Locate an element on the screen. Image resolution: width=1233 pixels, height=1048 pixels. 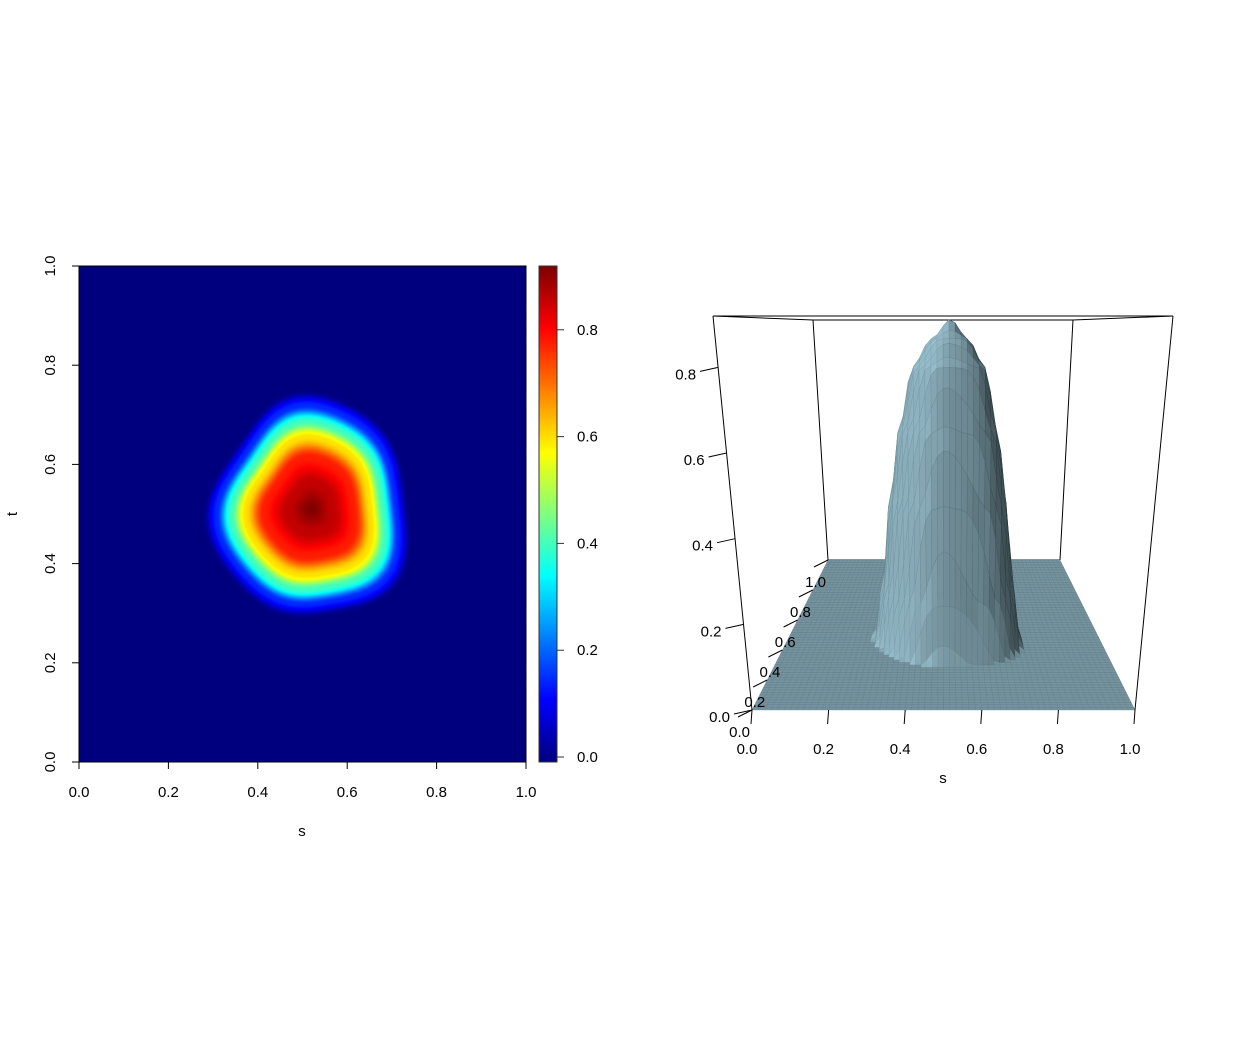
y-tick-label: 0.2 is located at coordinates (50, 662).